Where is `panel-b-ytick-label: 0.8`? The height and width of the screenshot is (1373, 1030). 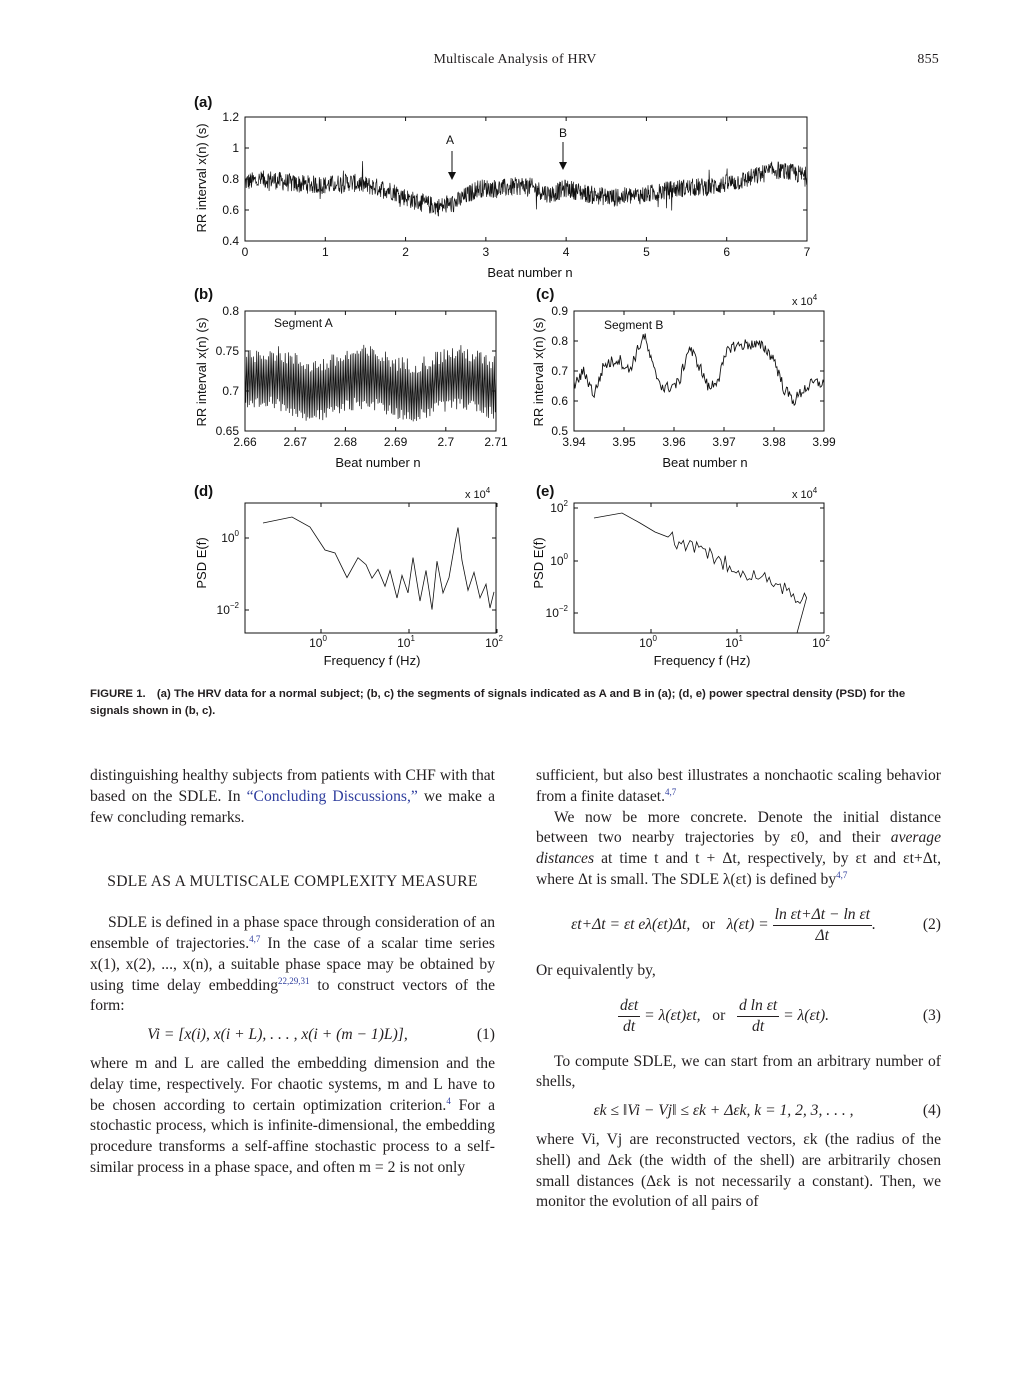 panel-b-ytick-label: 0.8 is located at coordinates (230, 311).